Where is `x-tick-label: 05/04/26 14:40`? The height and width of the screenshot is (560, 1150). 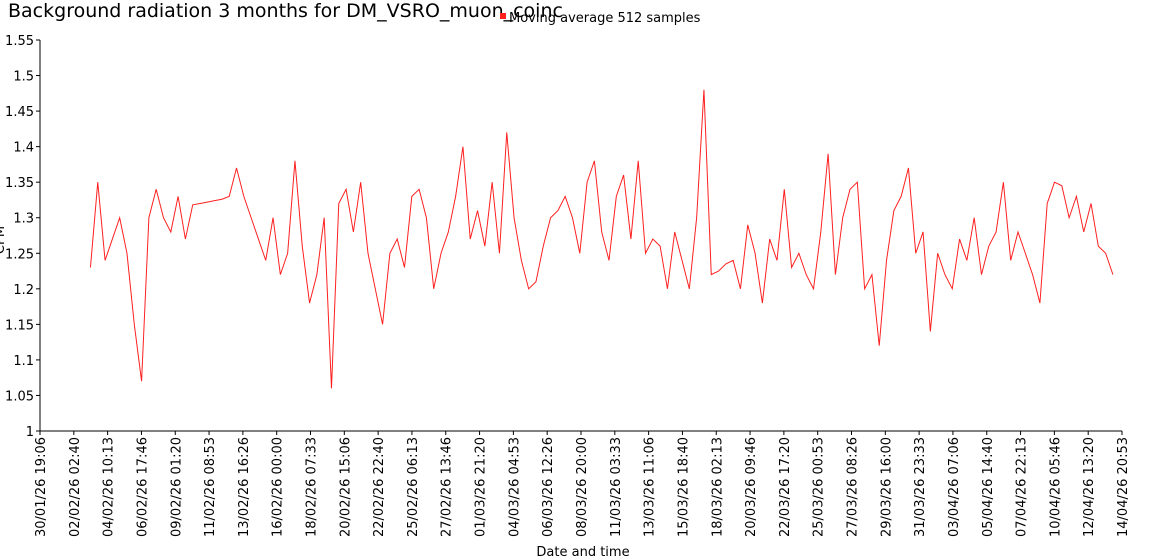
x-tick-label: 05/04/26 14:40 is located at coordinates (988, 487).